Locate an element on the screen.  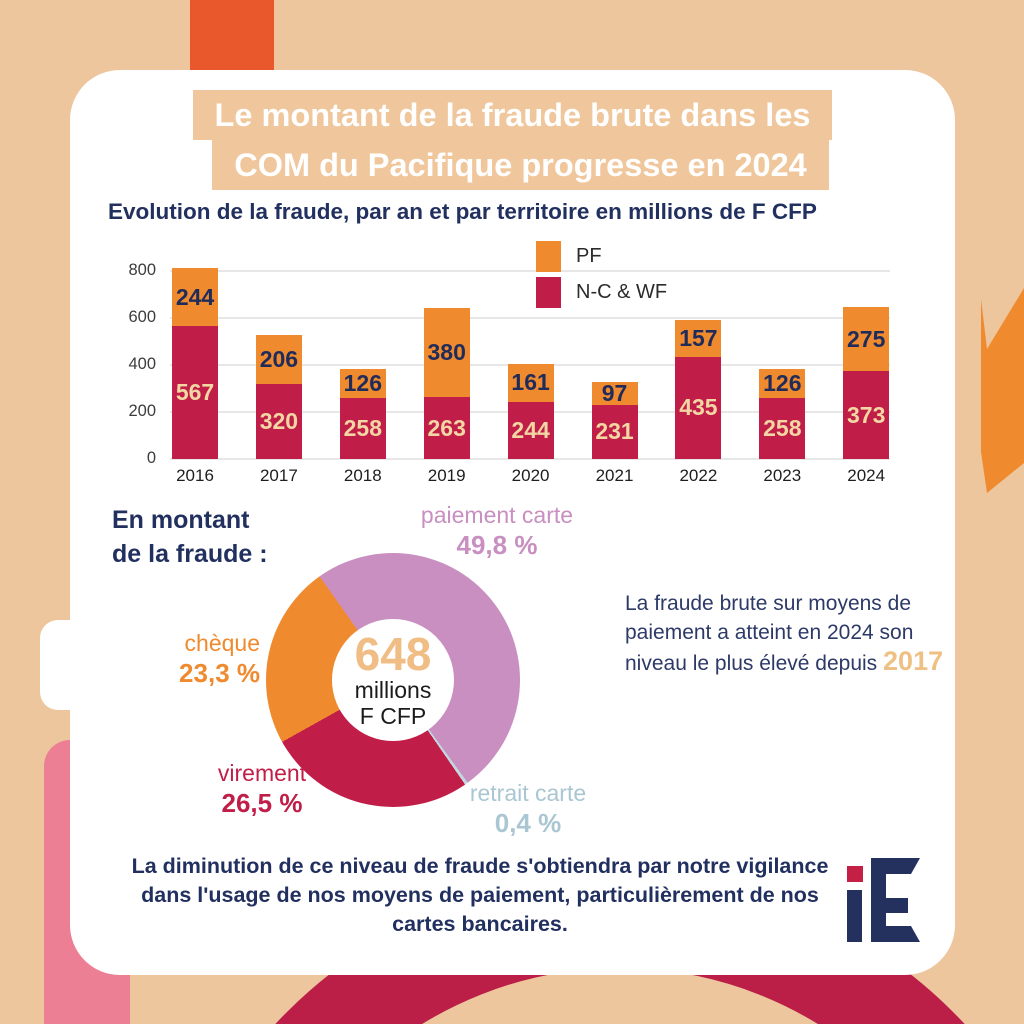
bar-2022: 157 435 is located at coordinates (698, 389).